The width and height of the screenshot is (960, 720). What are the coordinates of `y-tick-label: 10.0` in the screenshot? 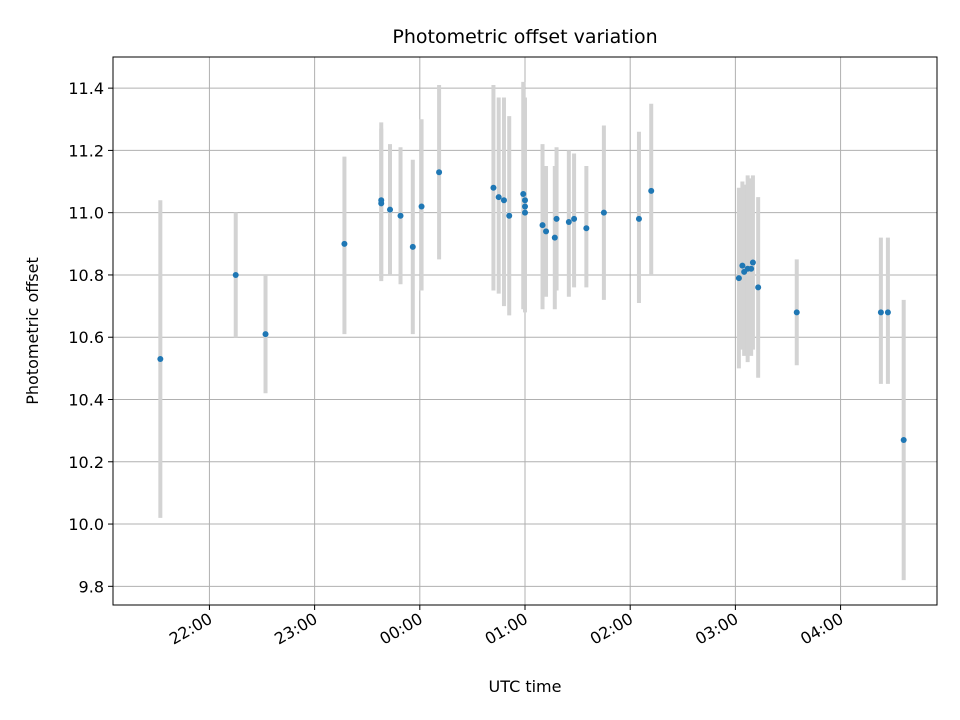 It's located at (86, 524).